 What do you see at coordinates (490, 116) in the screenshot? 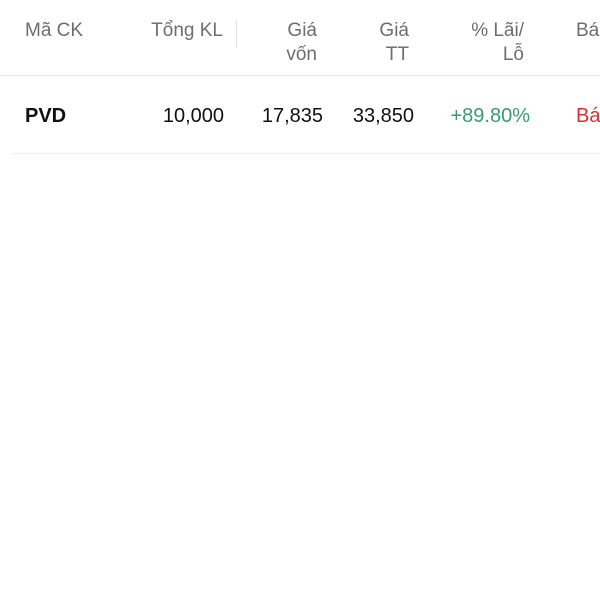
I see `pnl-percent-cell: +89.80%` at bounding box center [490, 116].